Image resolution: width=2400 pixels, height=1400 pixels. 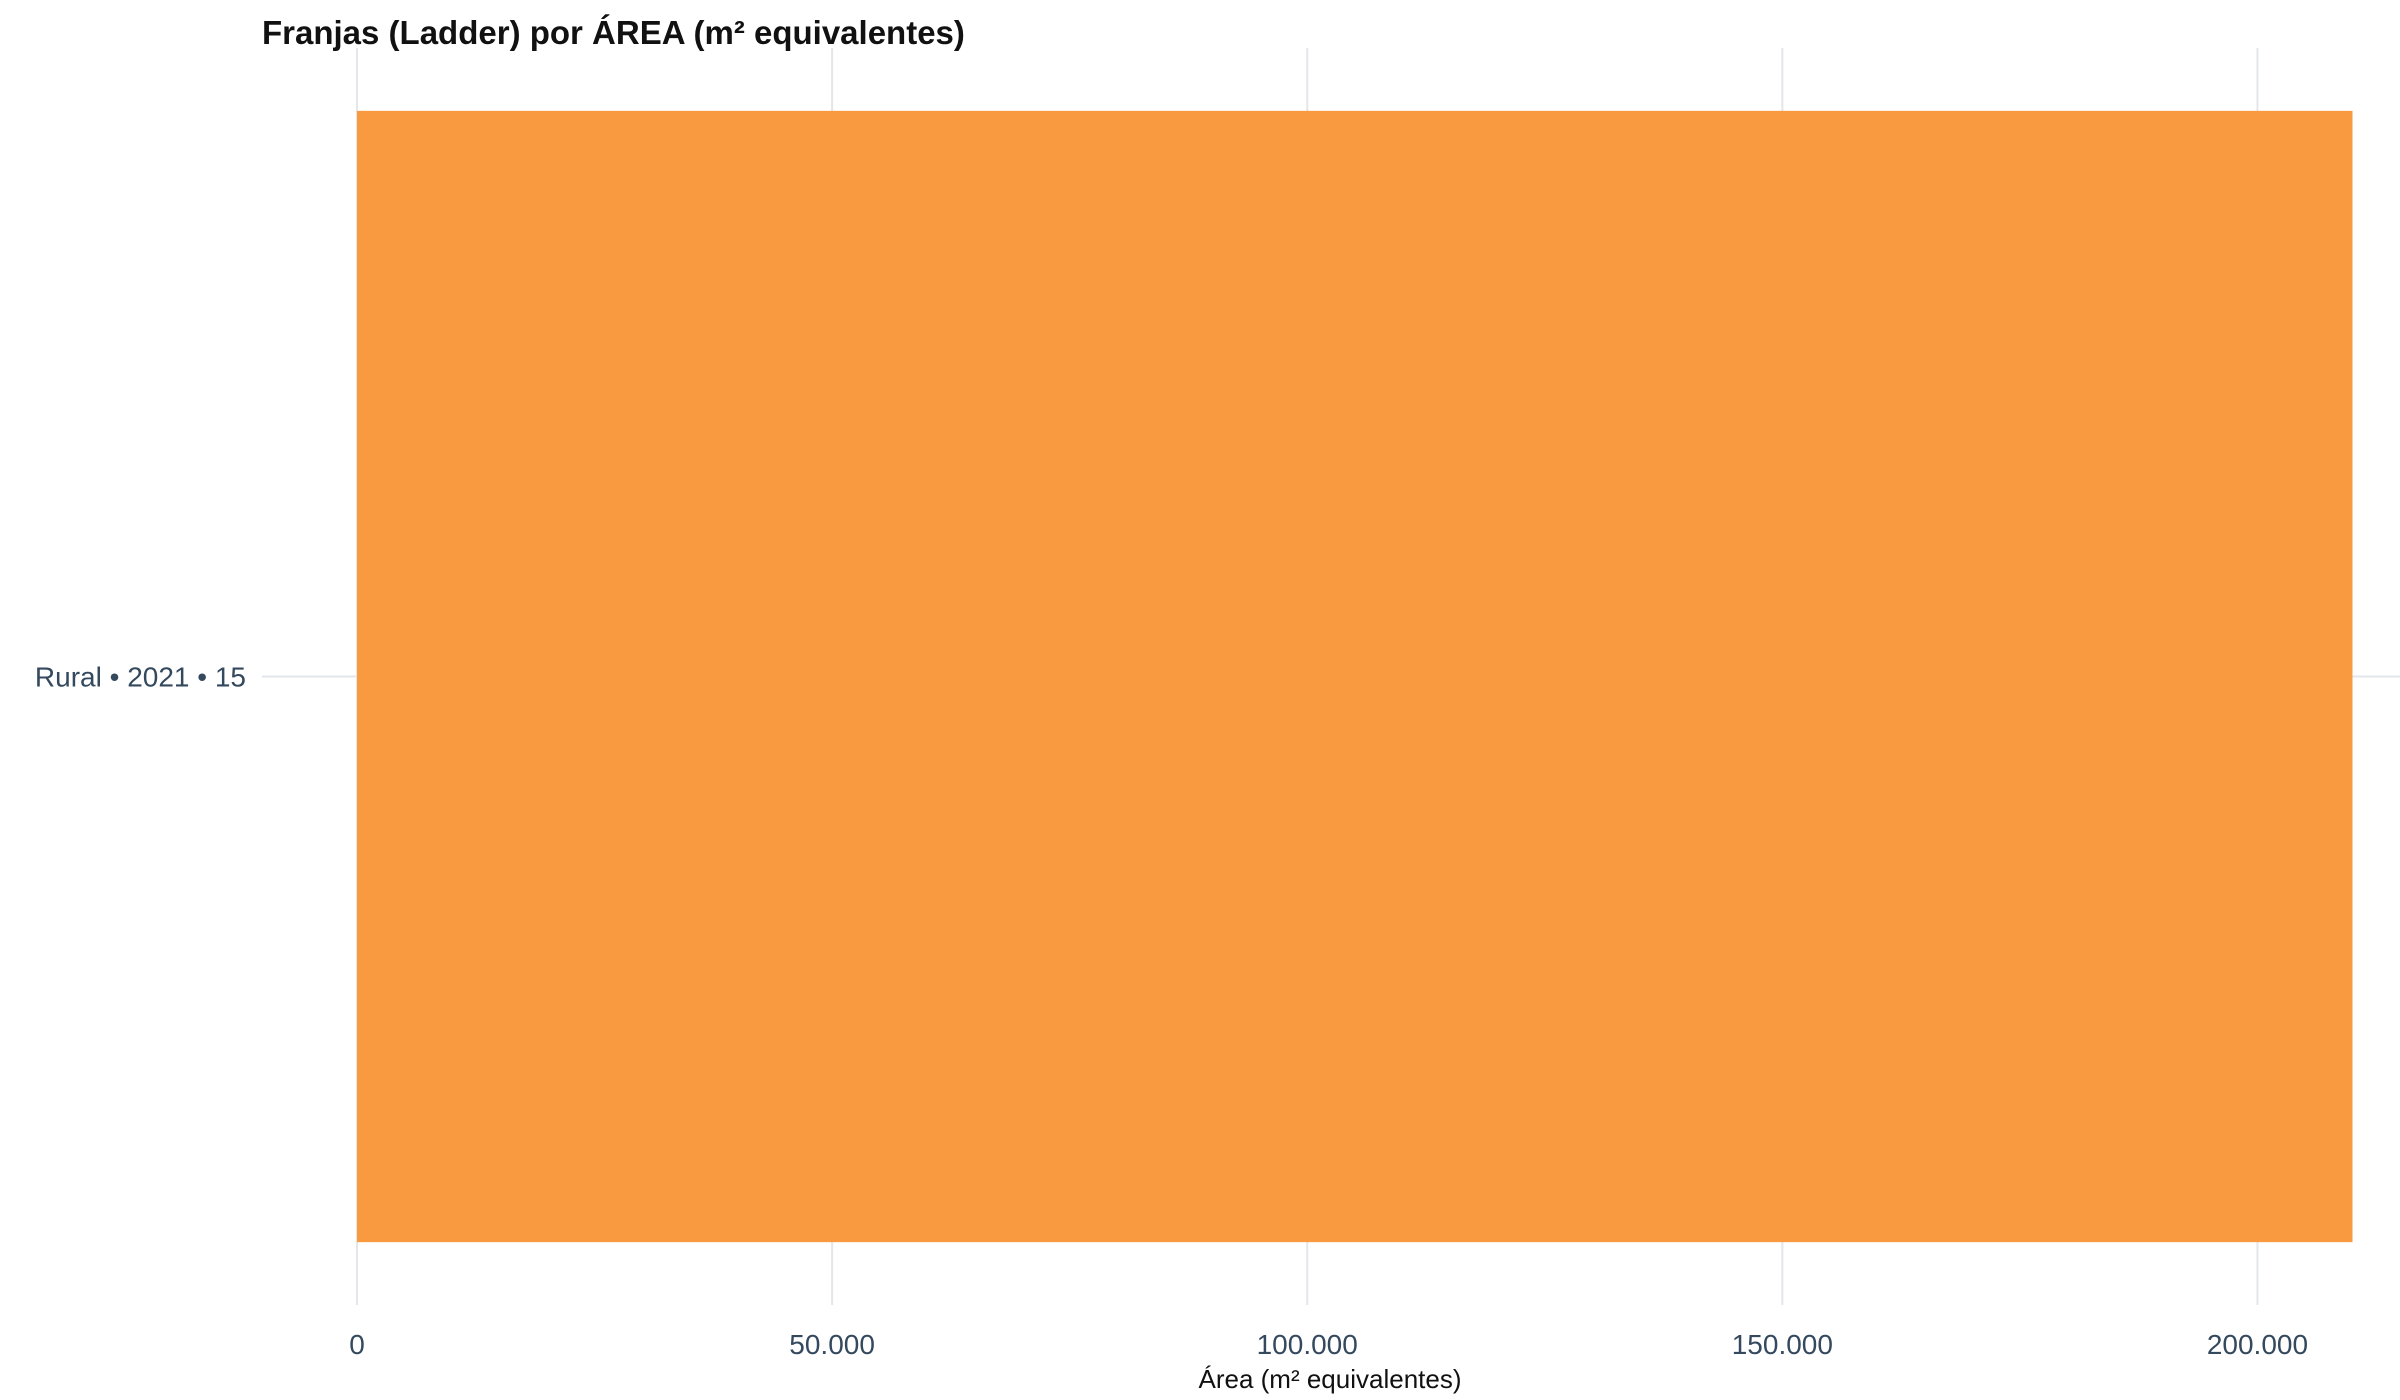 What do you see at coordinates (140, 677) in the screenshot?
I see `y-tick-label: Rural • 2021 • 15` at bounding box center [140, 677].